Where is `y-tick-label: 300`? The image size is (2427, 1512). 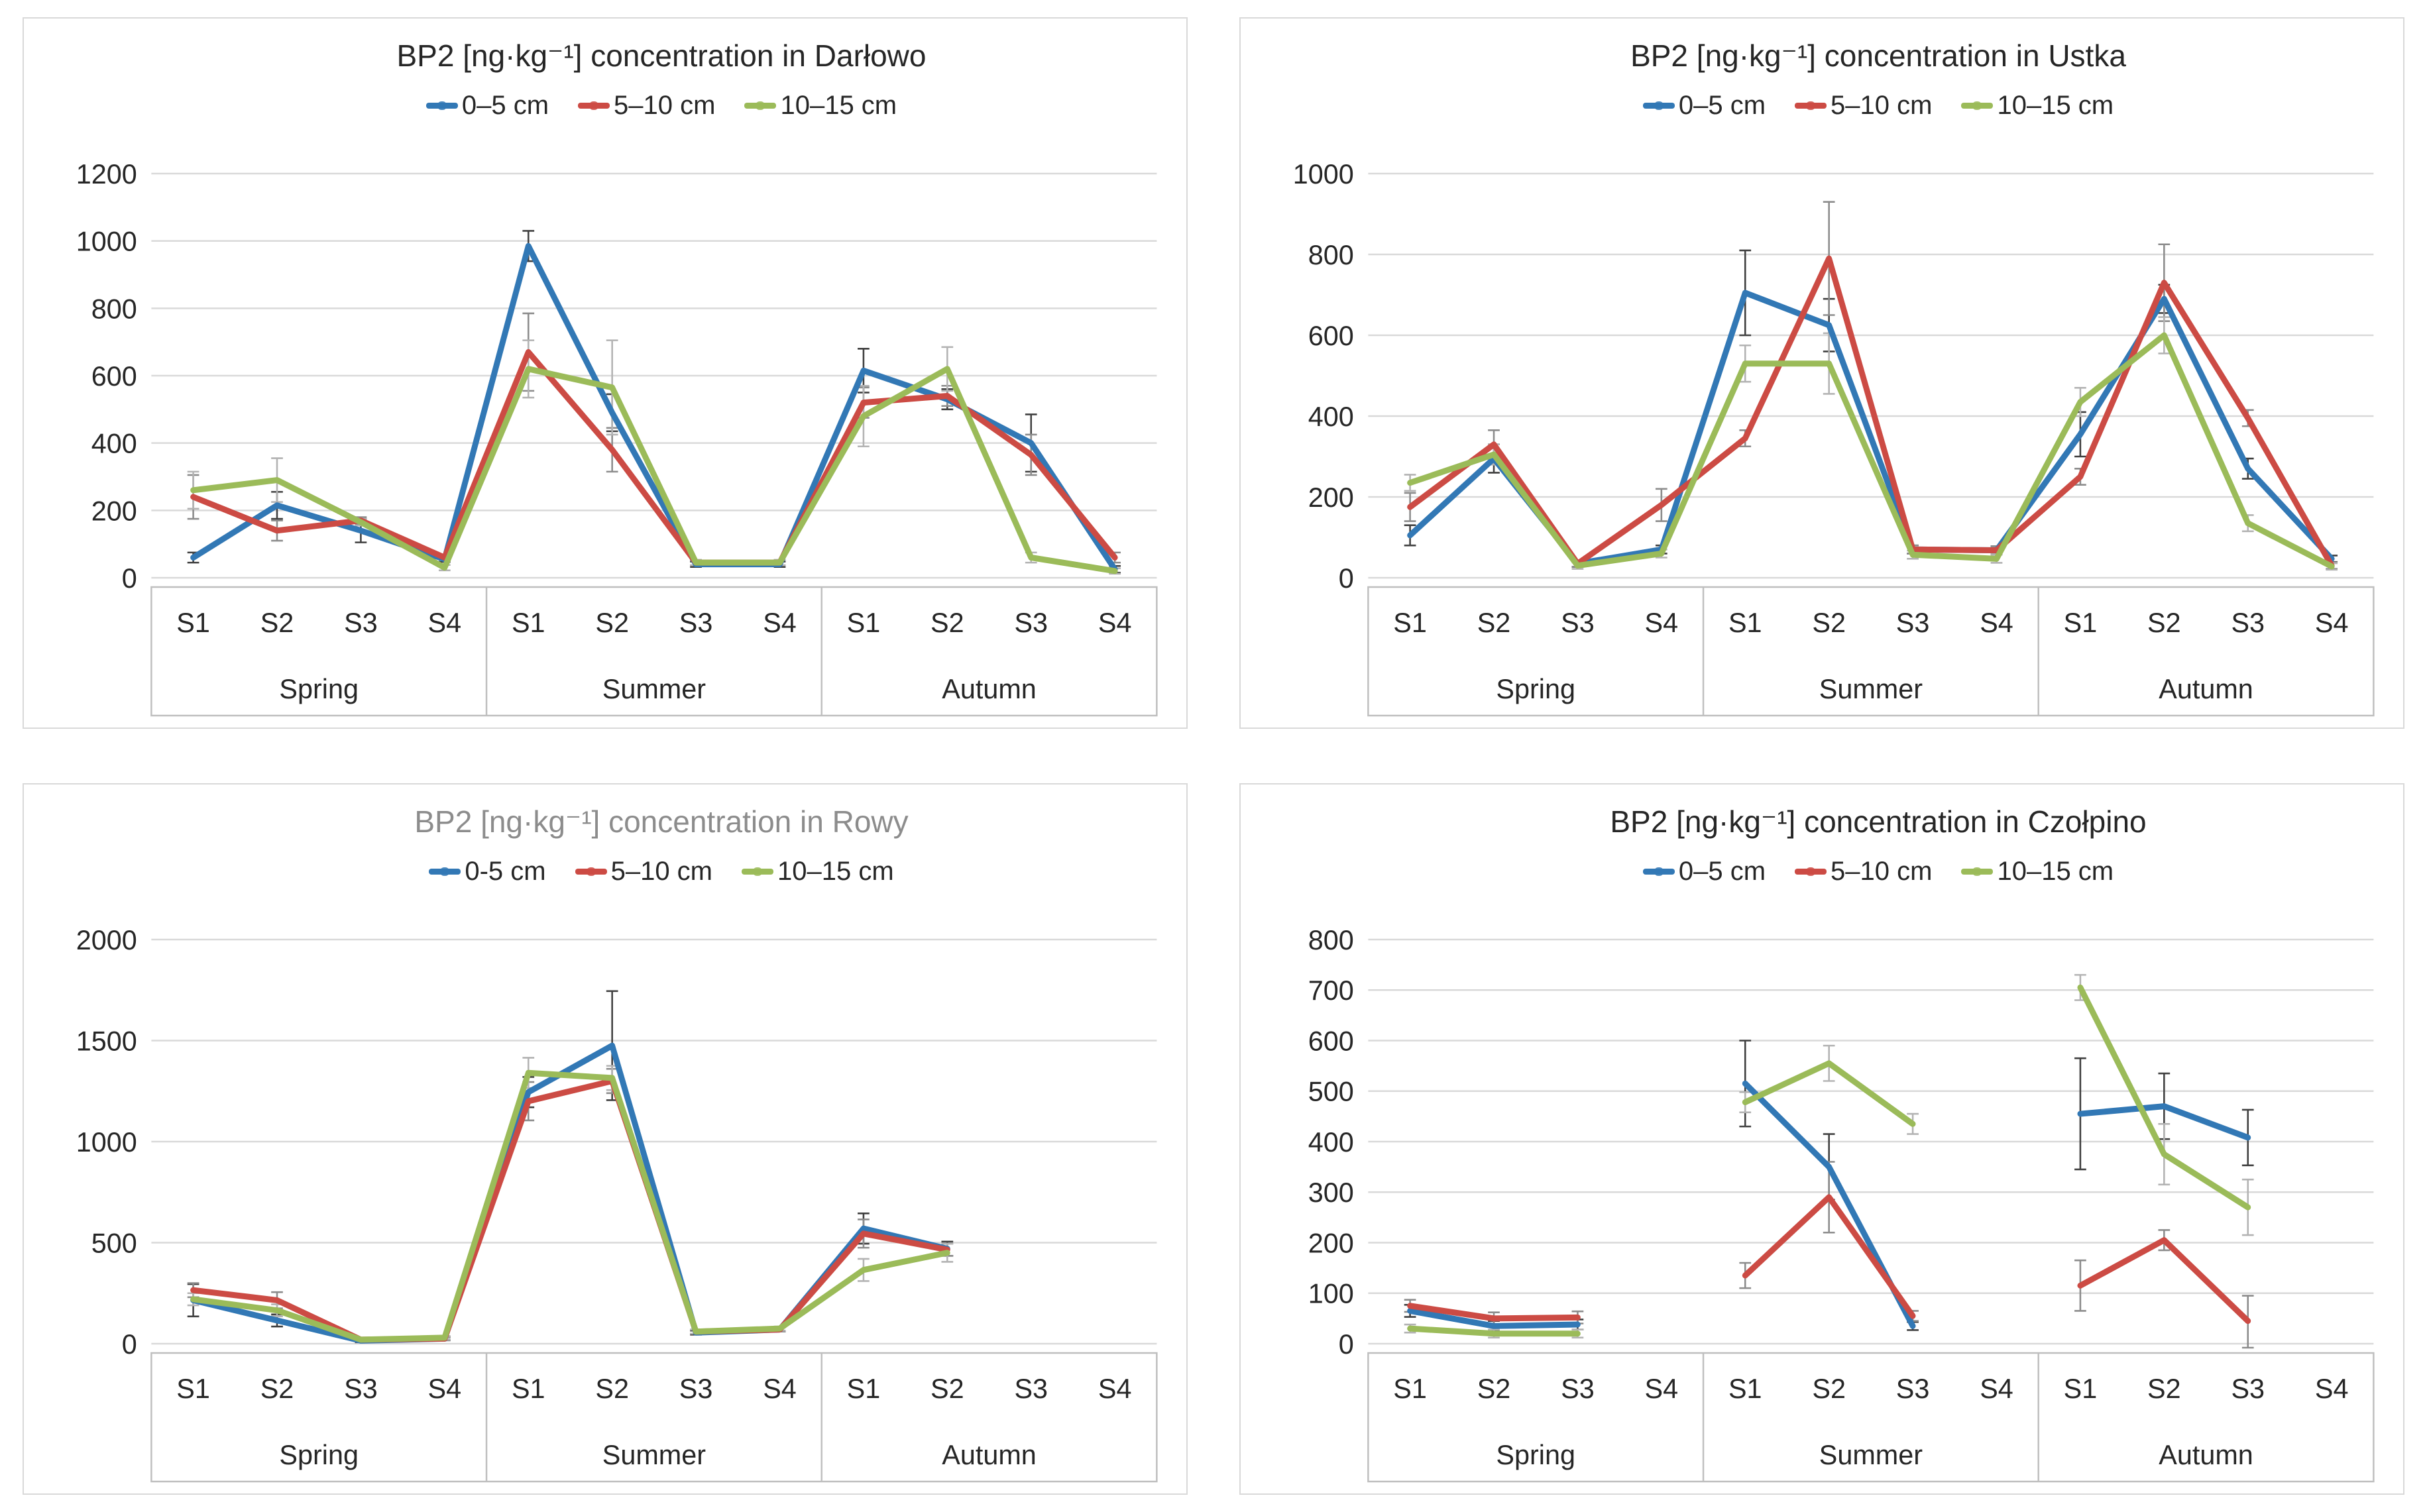 y-tick-label: 300 is located at coordinates (1331, 1192).